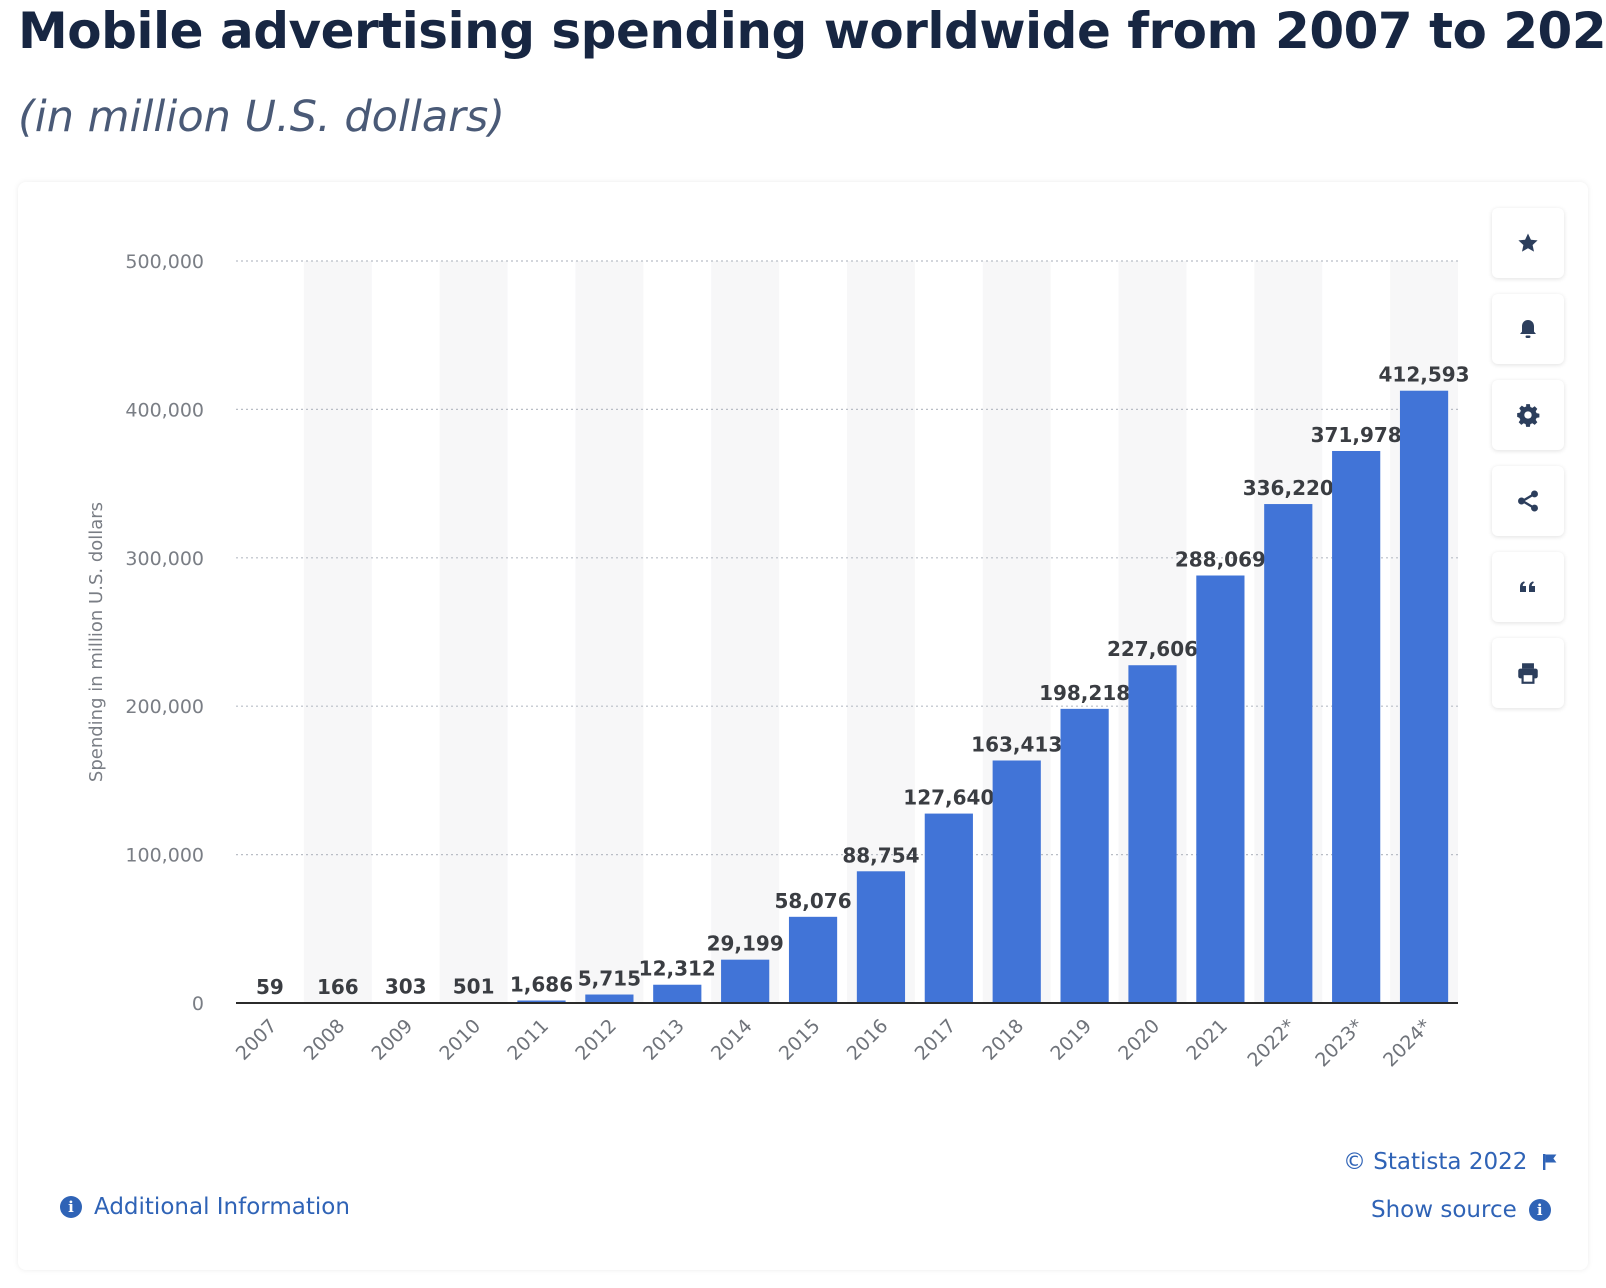 The width and height of the screenshot is (1606, 1288). Describe the element at coordinates (1550, 1162) in the screenshot. I see `flag-icon` at that location.